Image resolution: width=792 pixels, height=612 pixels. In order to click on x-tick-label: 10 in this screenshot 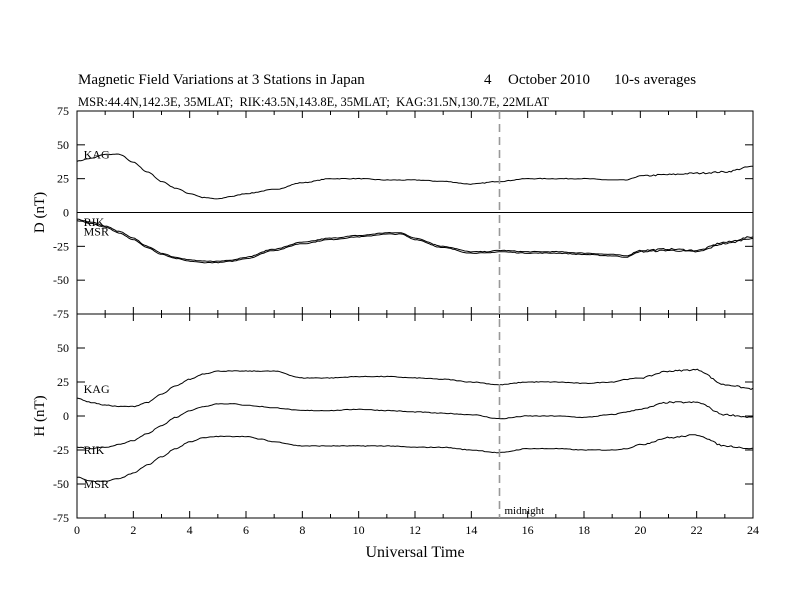, I will do `click(359, 530)`.